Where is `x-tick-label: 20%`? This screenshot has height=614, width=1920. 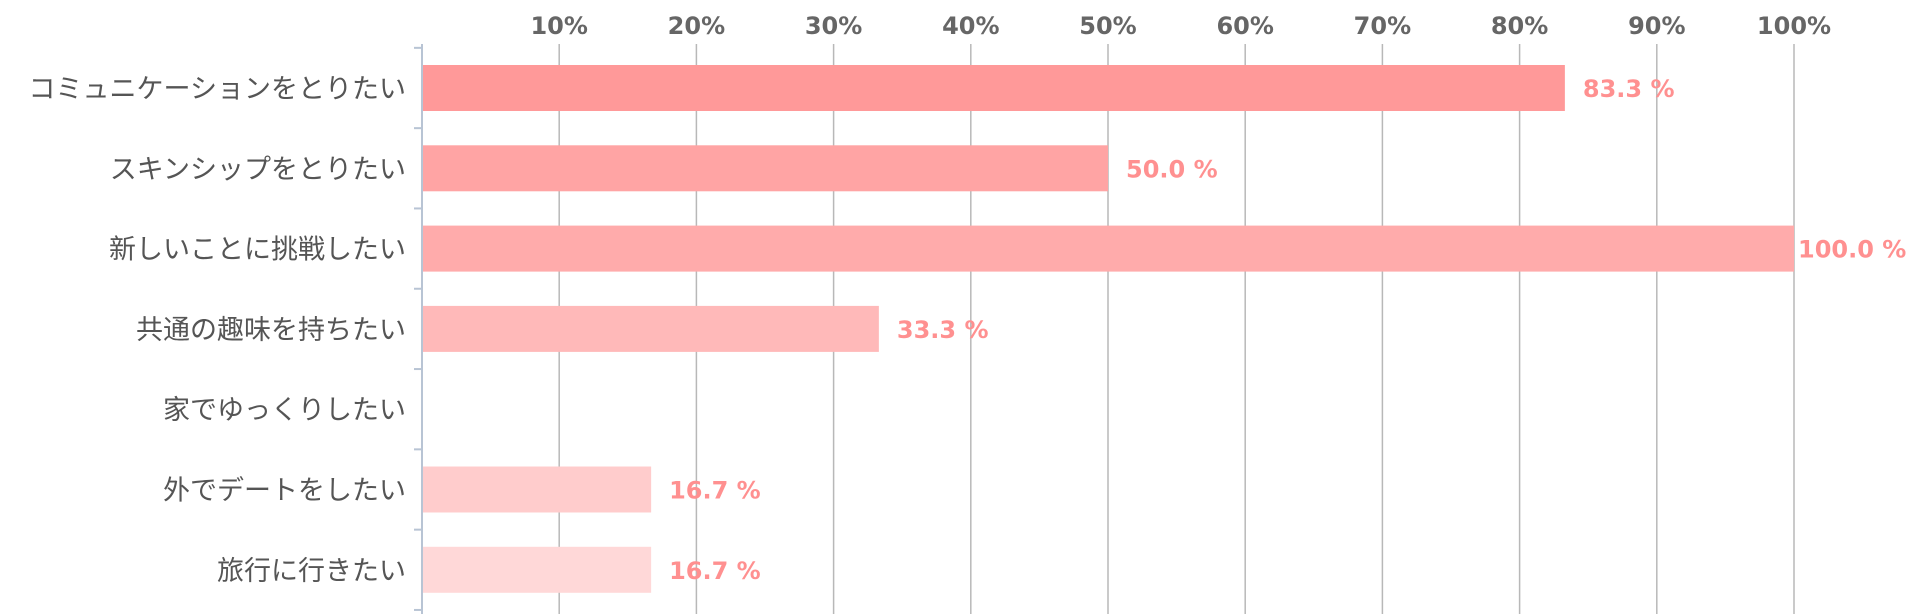
x-tick-label: 20% is located at coordinates (696, 26).